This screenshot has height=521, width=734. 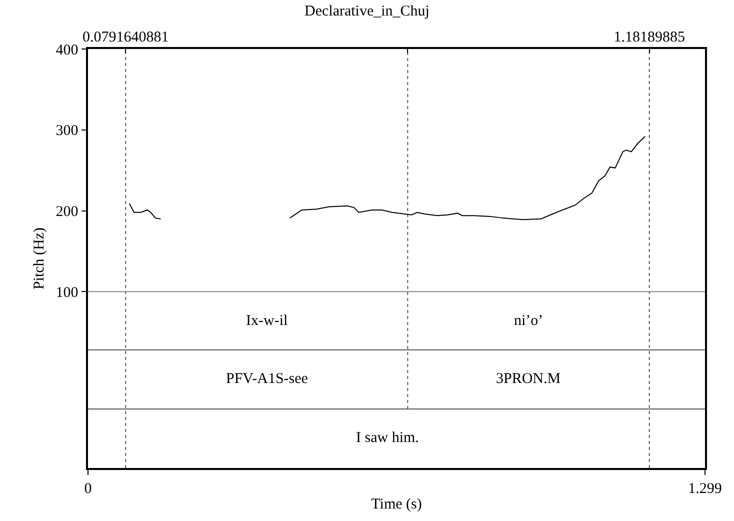 I want to click on x2-tick-label: 0.0791640881, so click(x=125, y=37).